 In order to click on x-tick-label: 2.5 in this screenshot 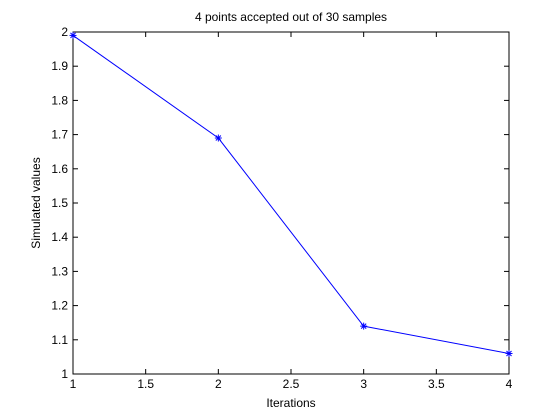, I will do `click(291, 384)`.